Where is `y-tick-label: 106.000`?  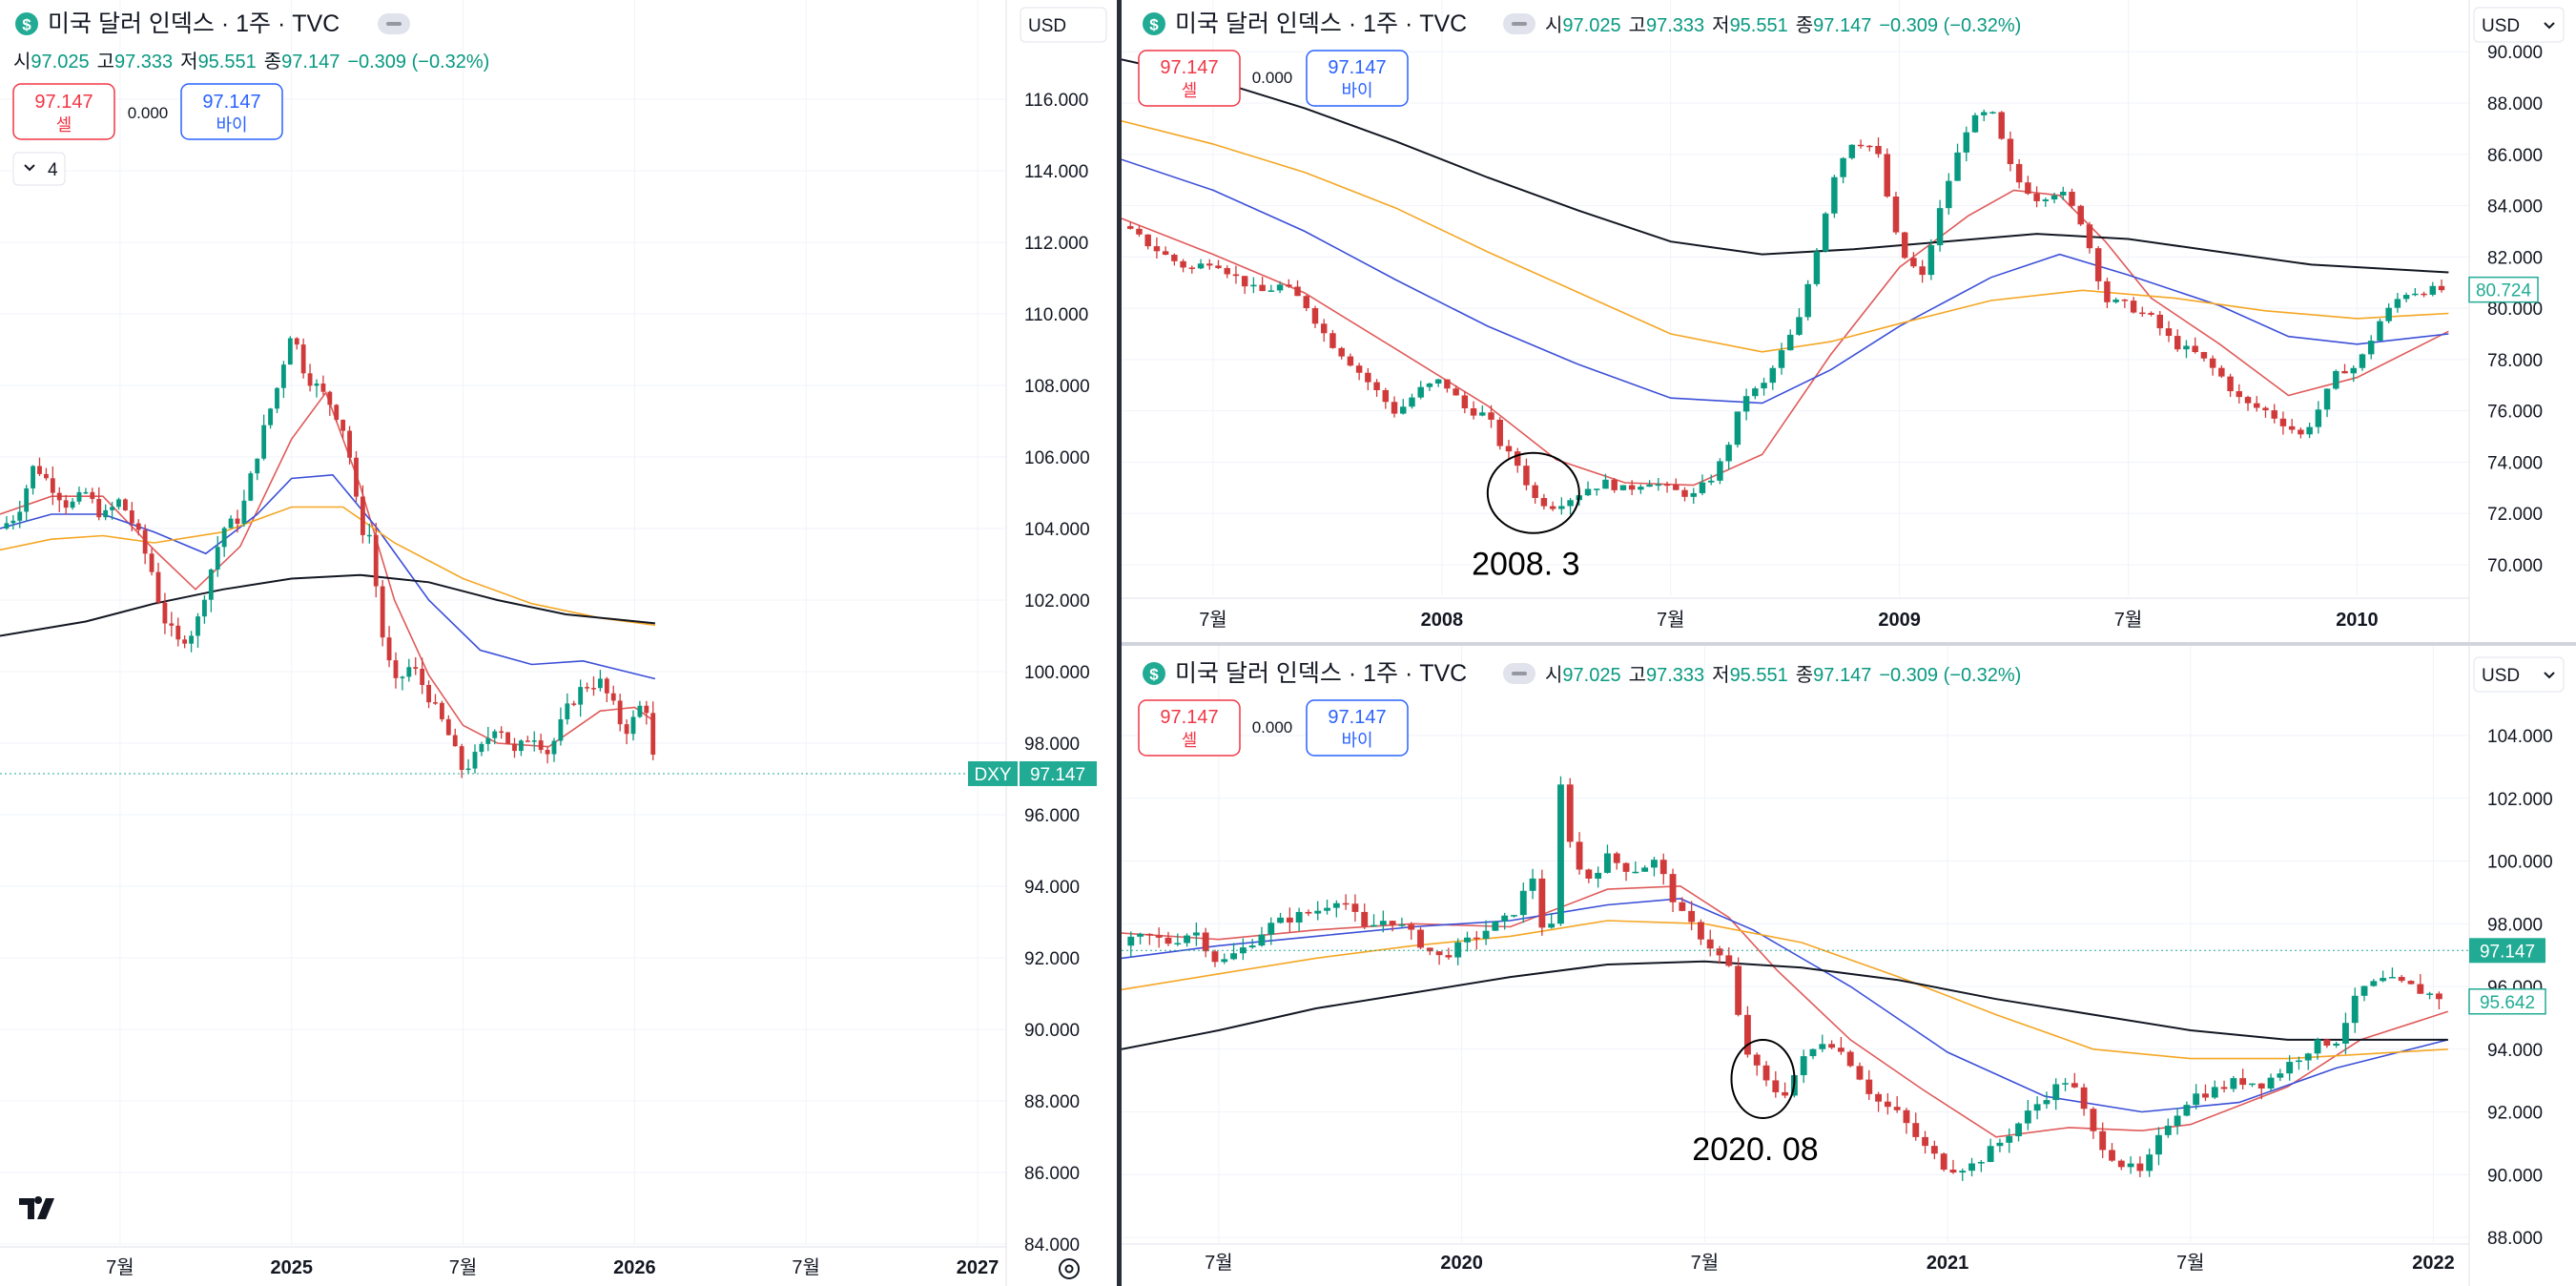 y-tick-label: 106.000 is located at coordinates (1057, 458).